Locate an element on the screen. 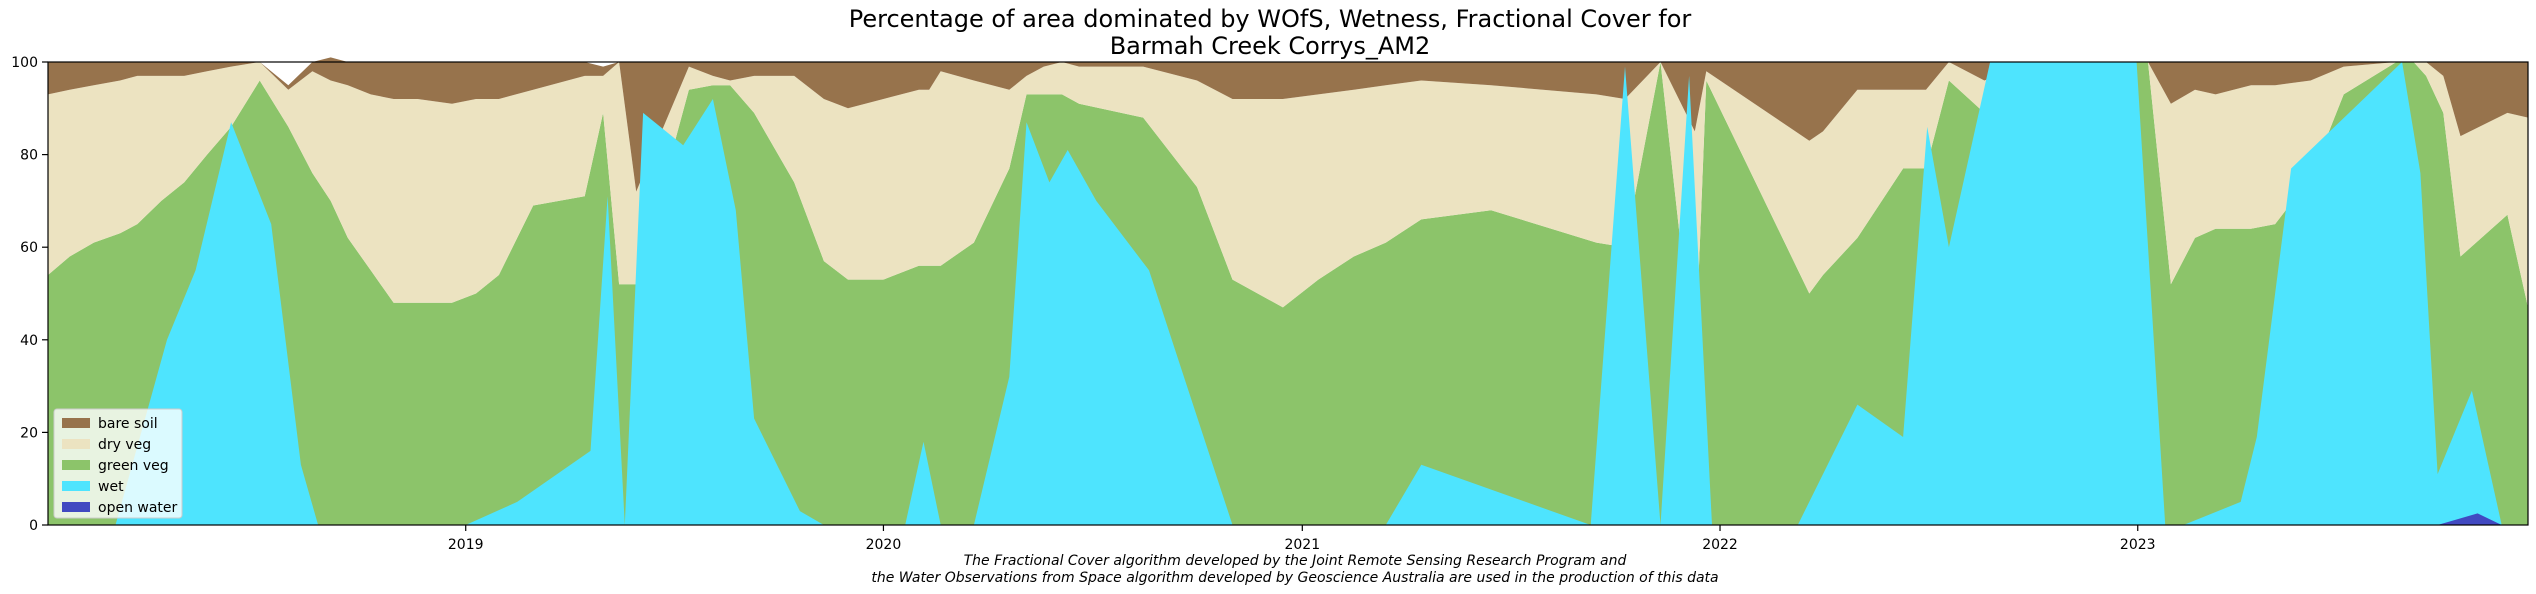 The height and width of the screenshot is (594, 2536). x-tick-label: 2022 is located at coordinates (1720, 545).